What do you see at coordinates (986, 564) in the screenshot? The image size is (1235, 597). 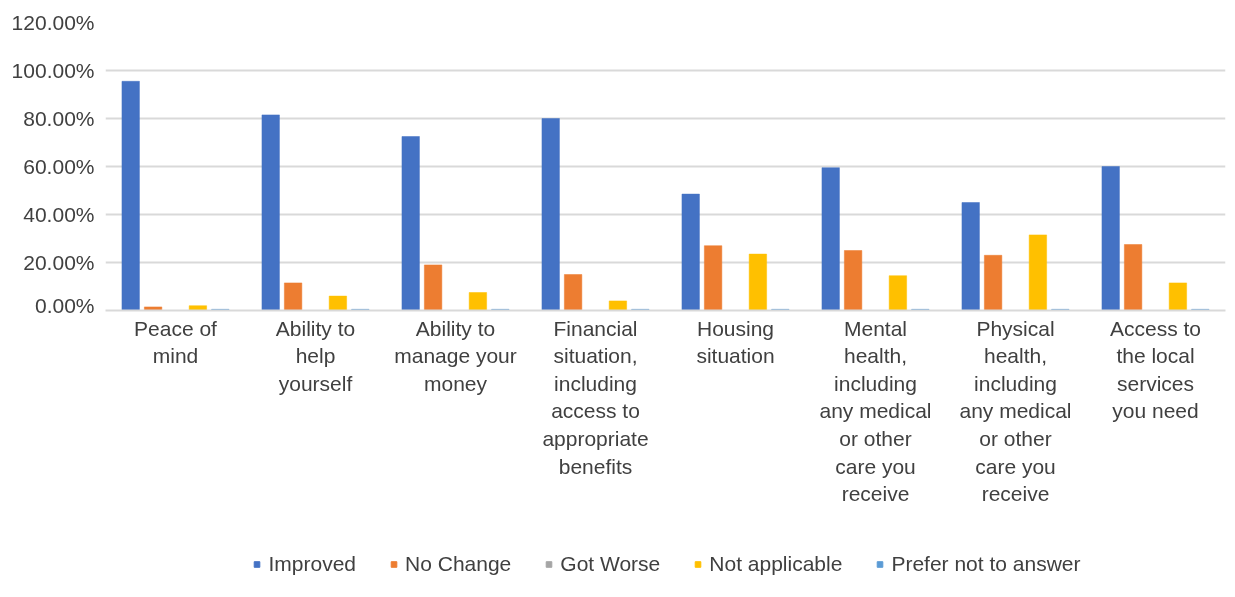 I see `legend-label: Prefer not to answer` at bounding box center [986, 564].